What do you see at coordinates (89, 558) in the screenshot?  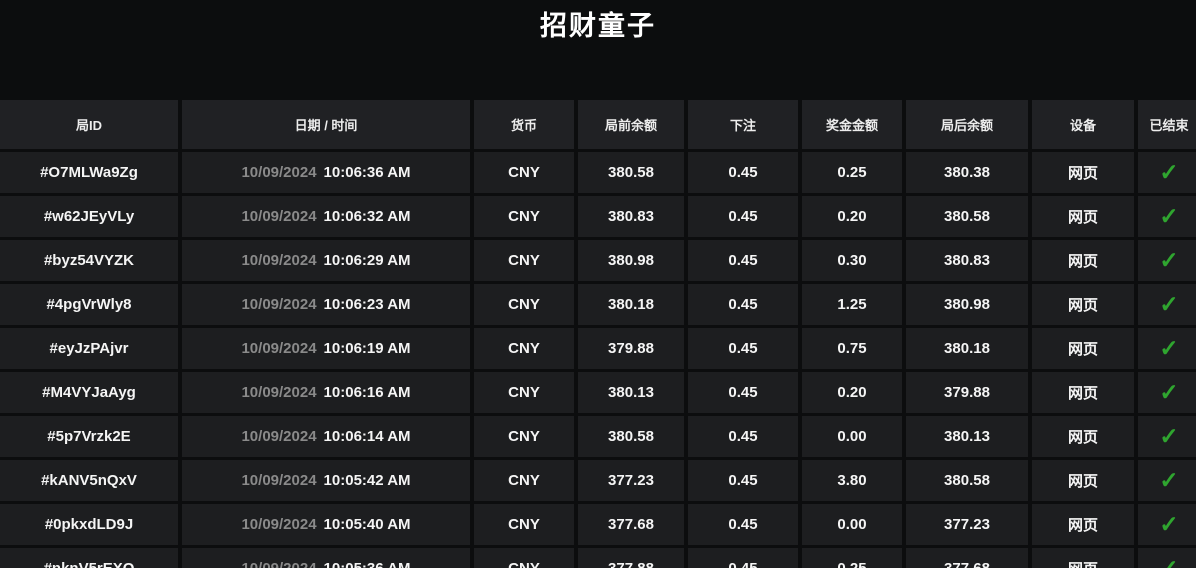 I see `round-id-cell: #nknV5rEXQ` at bounding box center [89, 558].